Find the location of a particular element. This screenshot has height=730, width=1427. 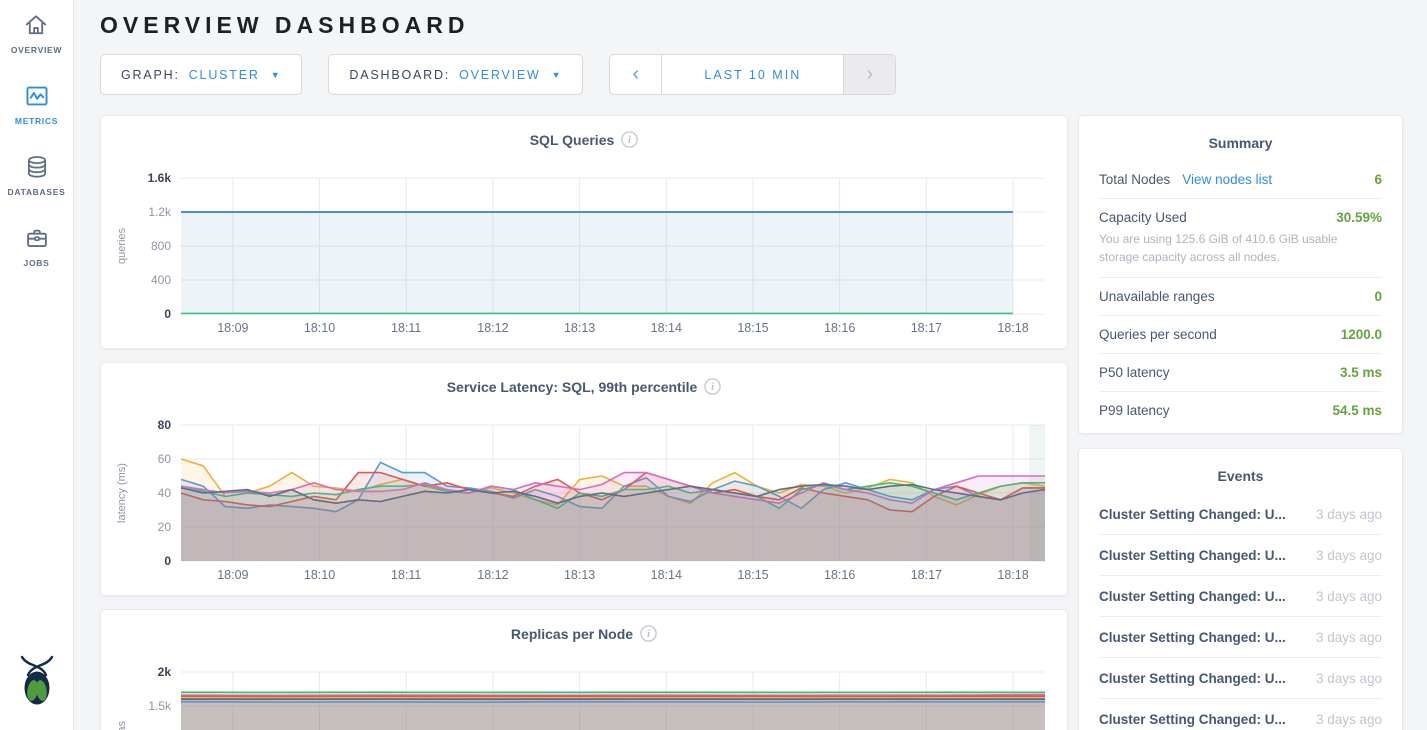

sidebar-item-label: DATABASES is located at coordinates (36, 192).